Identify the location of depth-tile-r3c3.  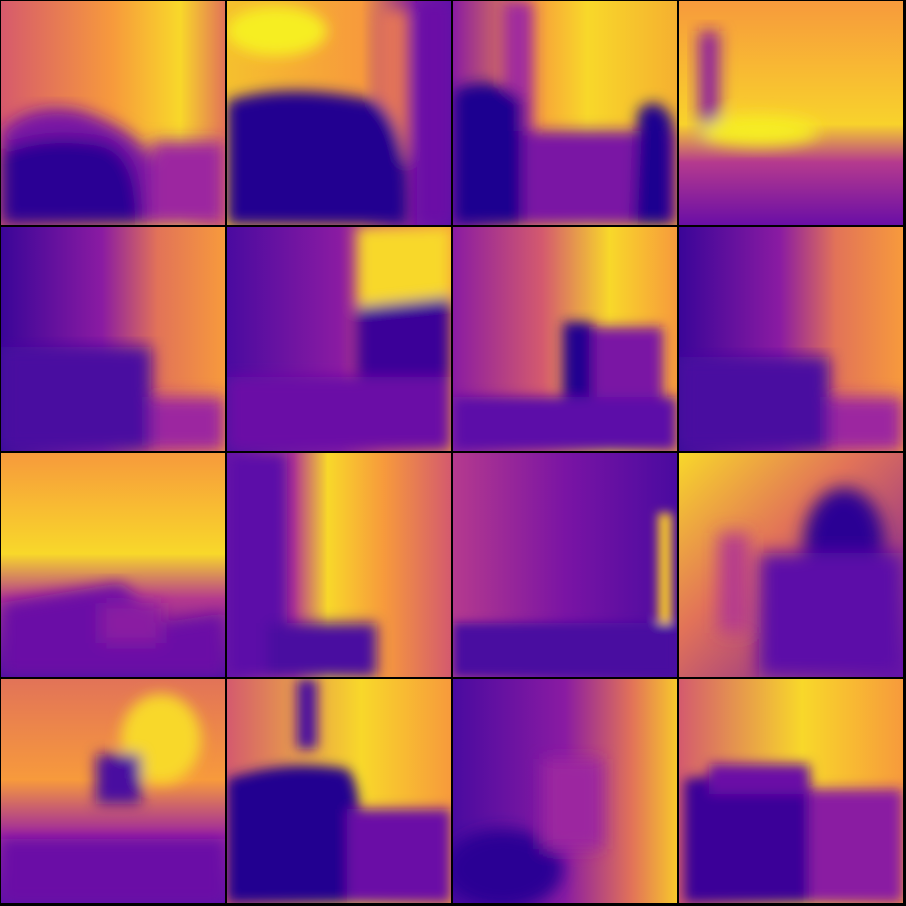
(565, 565).